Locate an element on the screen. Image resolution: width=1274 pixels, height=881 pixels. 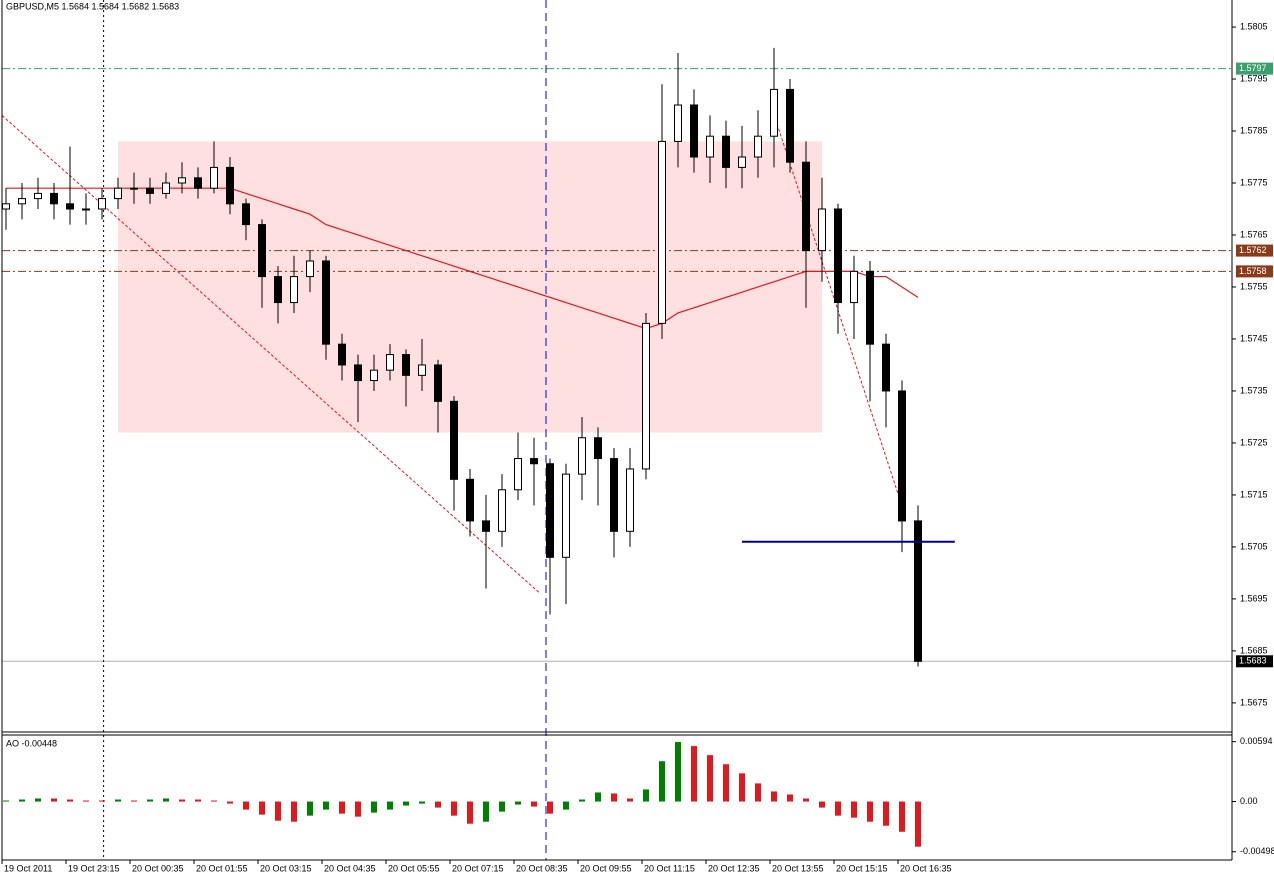
y-tick-label: 1.5695 is located at coordinates (1254, 598).